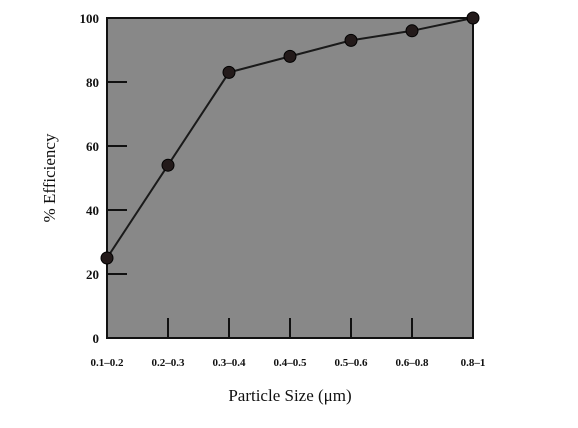 Image resolution: width=578 pixels, height=428 pixels. Describe the element at coordinates (92, 274) in the screenshot. I see `y-tick-label: 20` at that location.